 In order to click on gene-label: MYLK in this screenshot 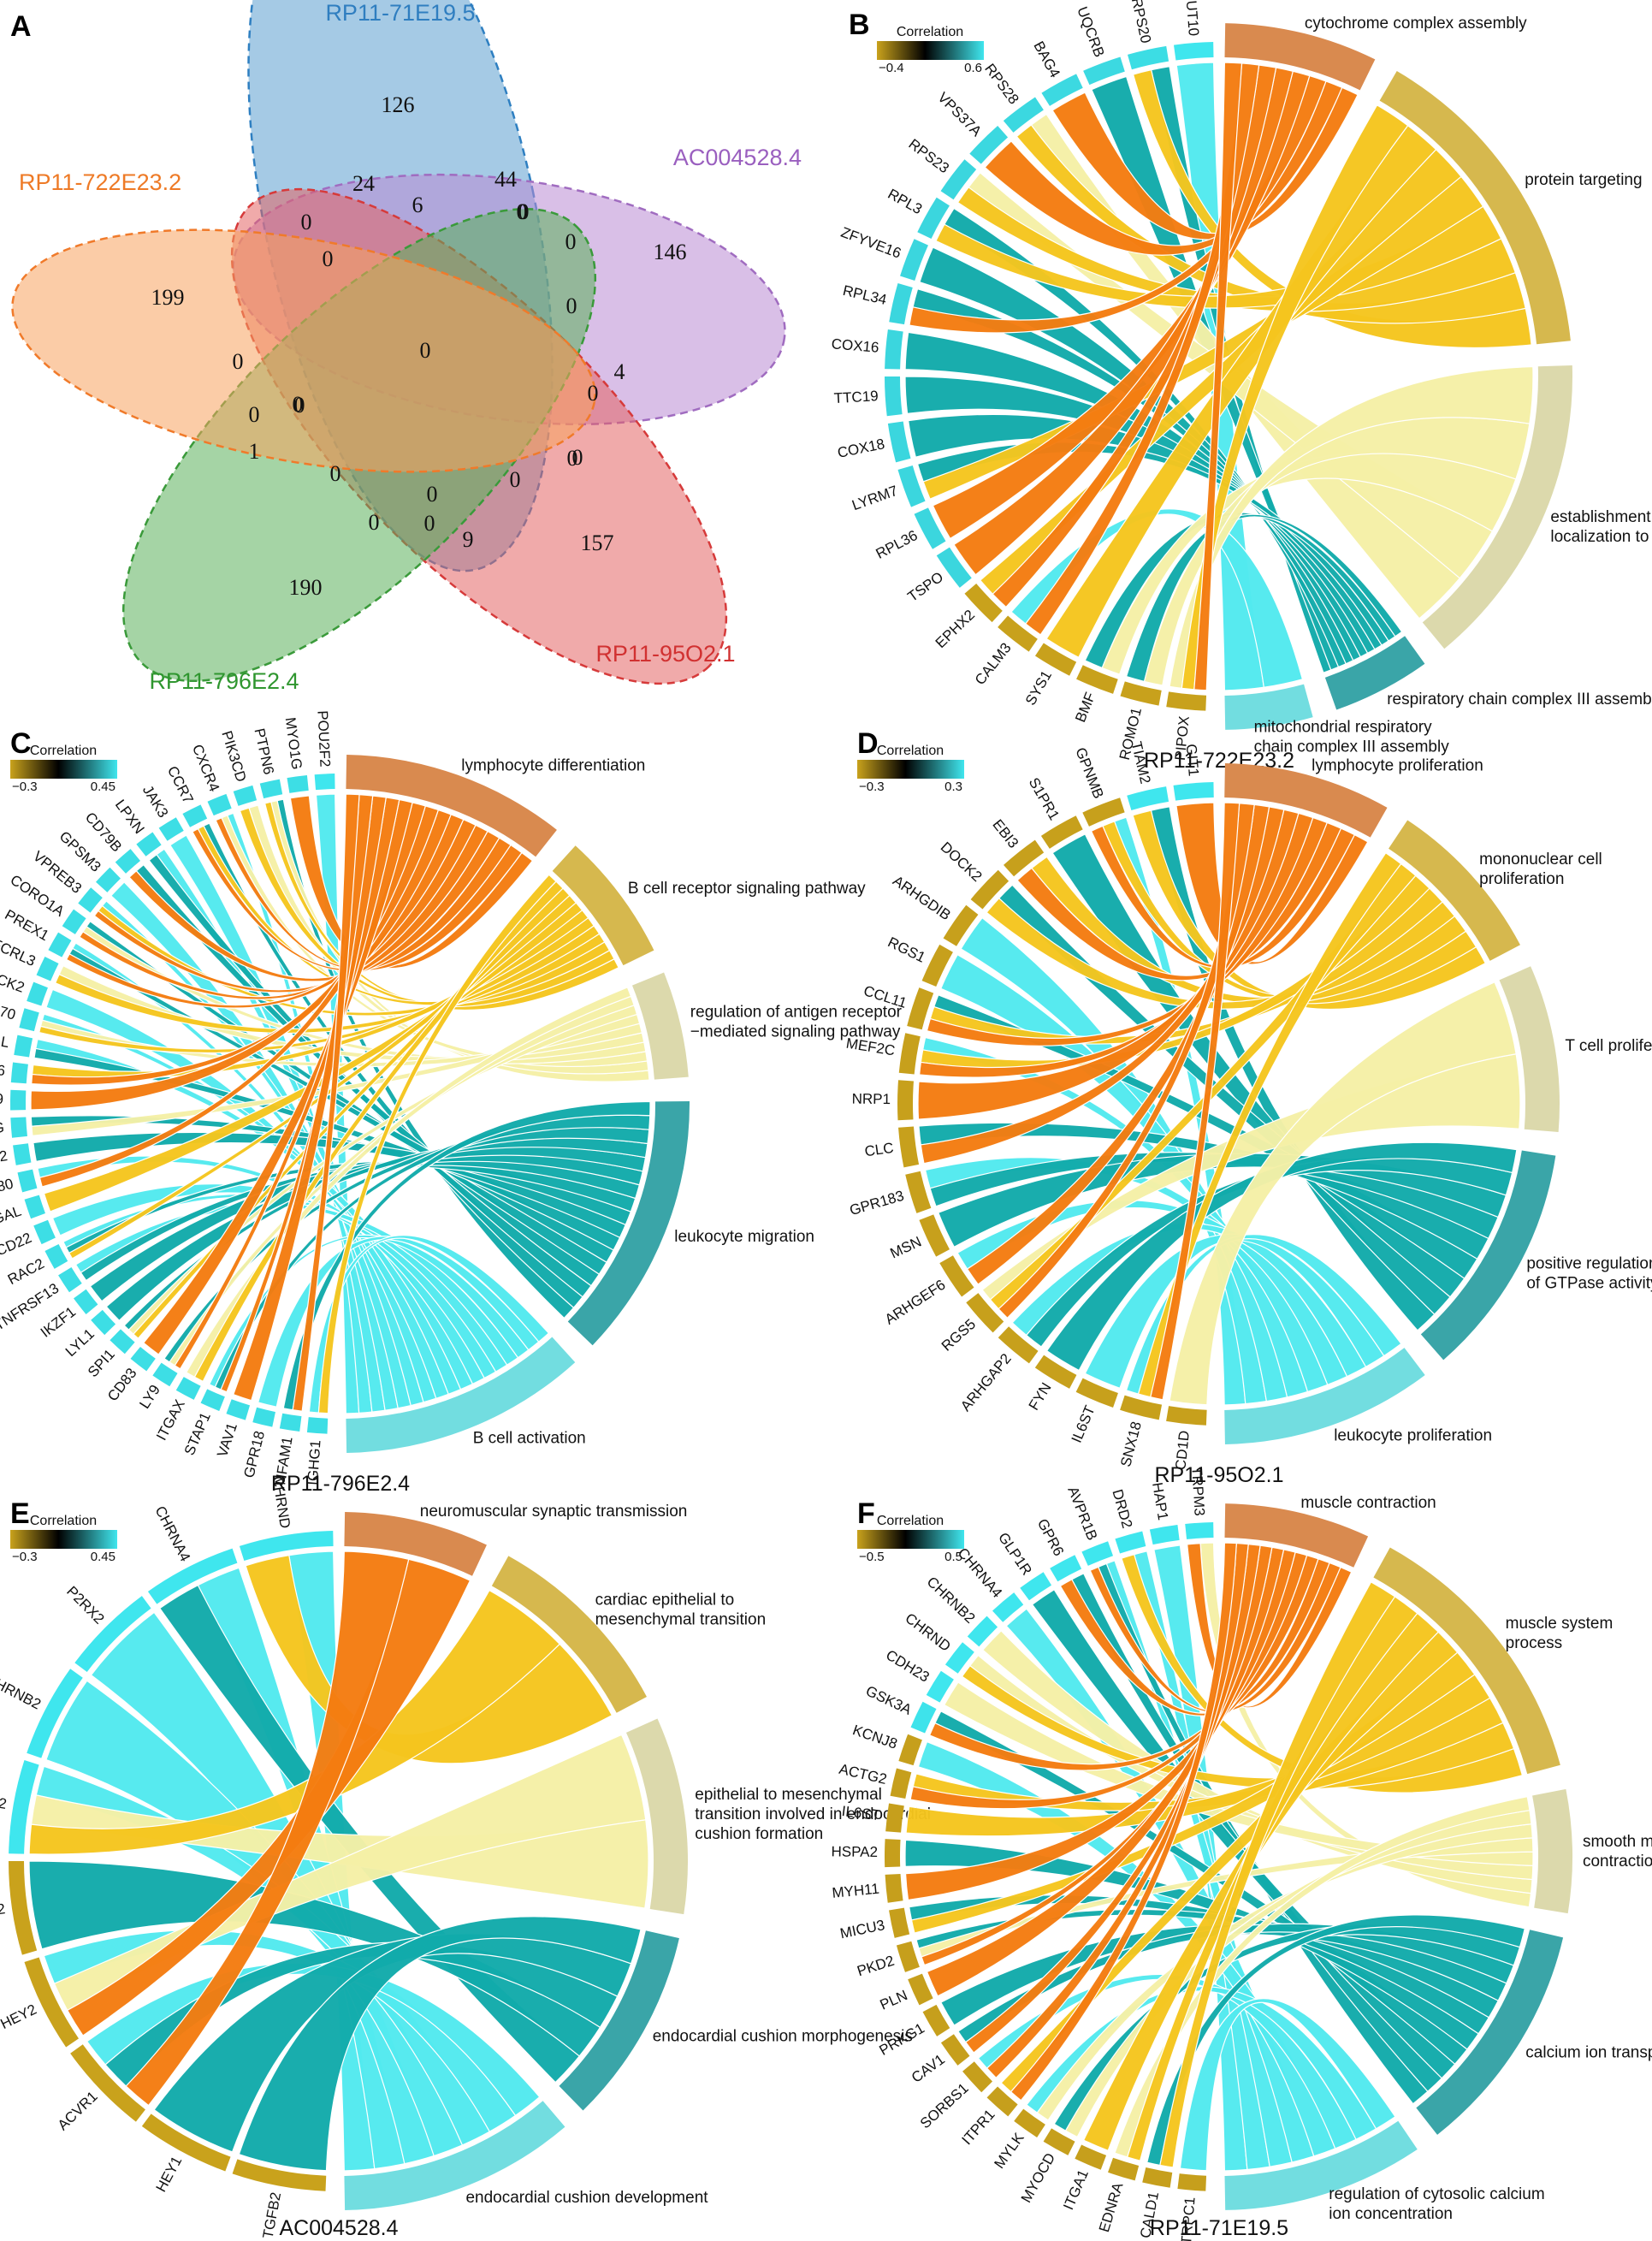, I will do `click(1009, 2151)`.